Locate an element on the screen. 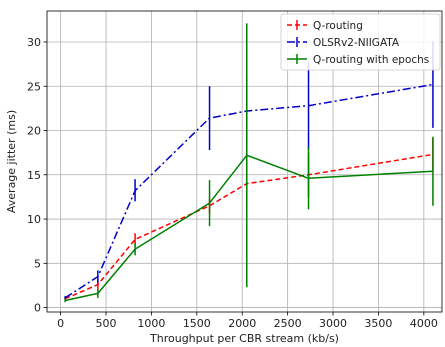 This screenshot has height=347, width=445. x-tick-label: 3000 is located at coordinates (333, 323).